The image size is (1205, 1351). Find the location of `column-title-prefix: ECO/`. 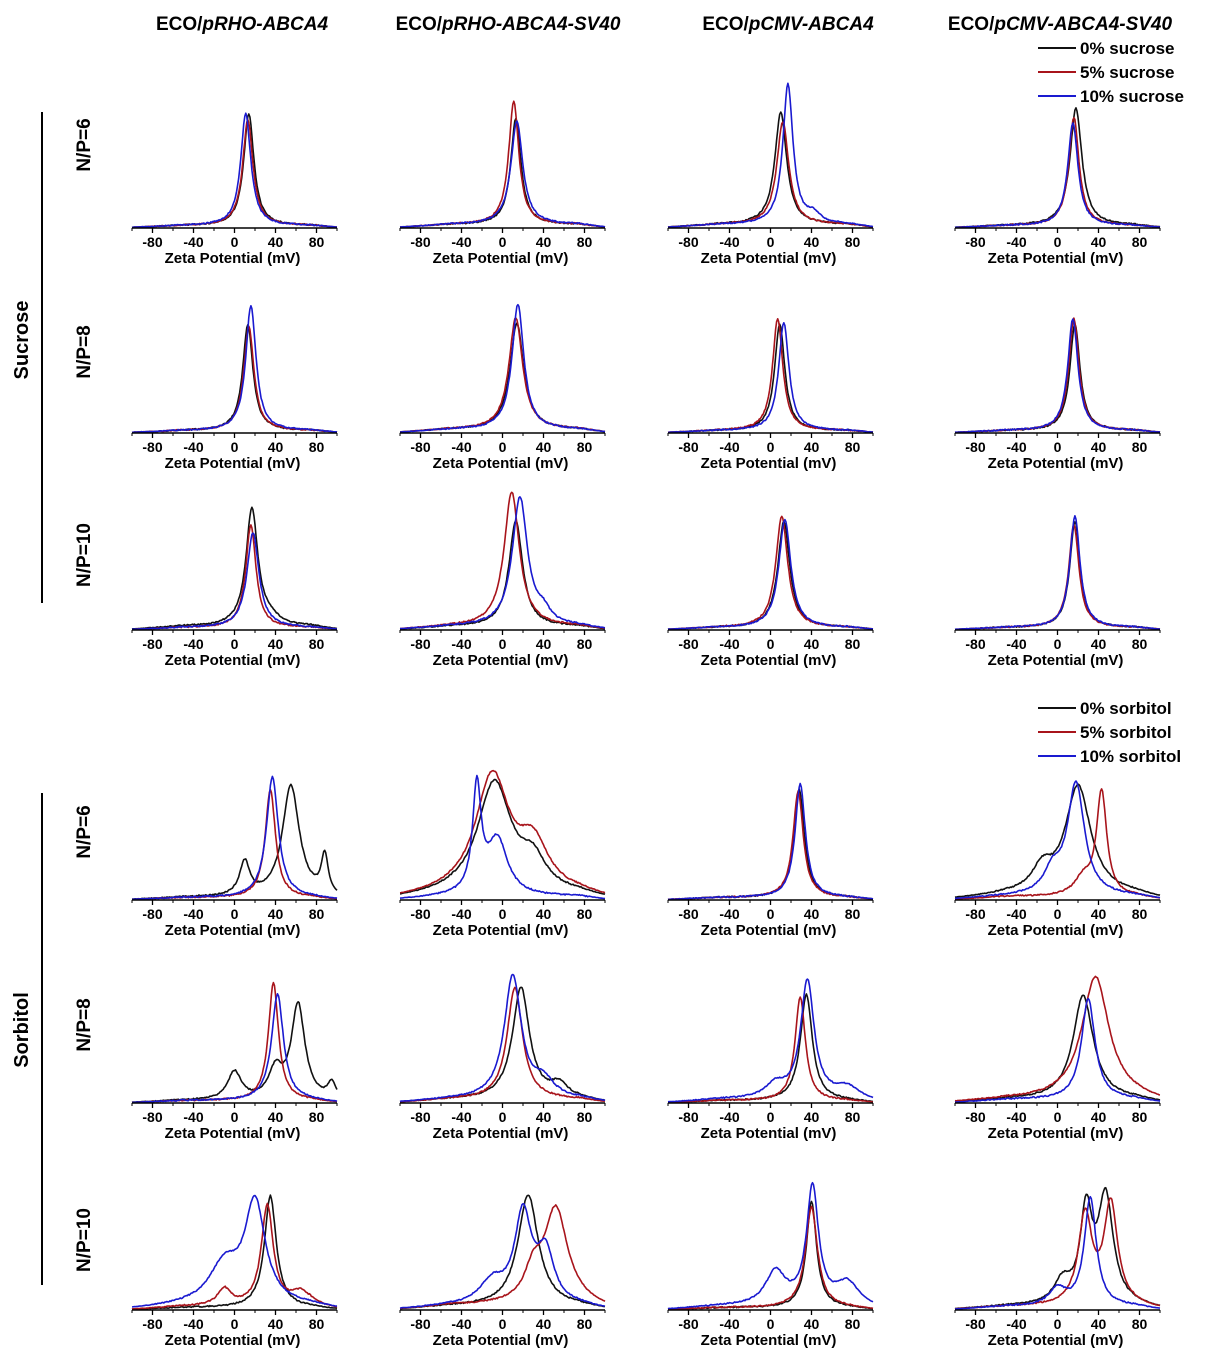

column-title-prefix: ECO/ is located at coordinates (179, 24).